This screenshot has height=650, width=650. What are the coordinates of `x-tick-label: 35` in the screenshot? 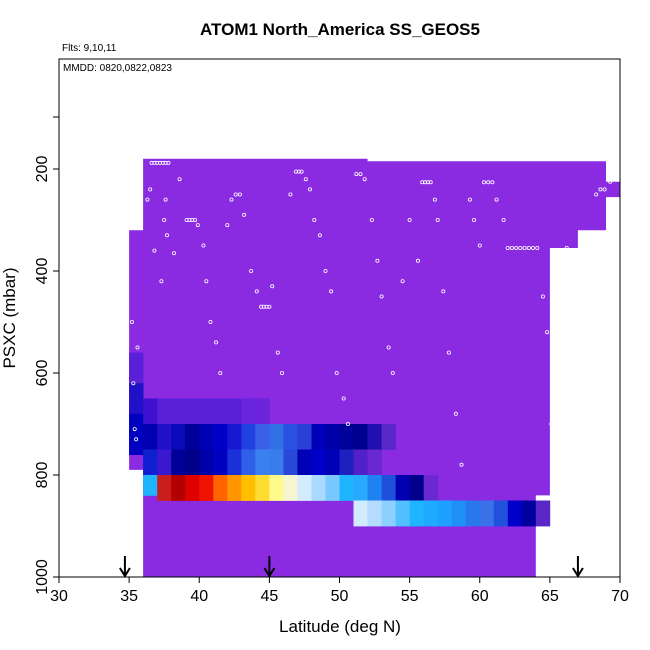 It's located at (129, 596).